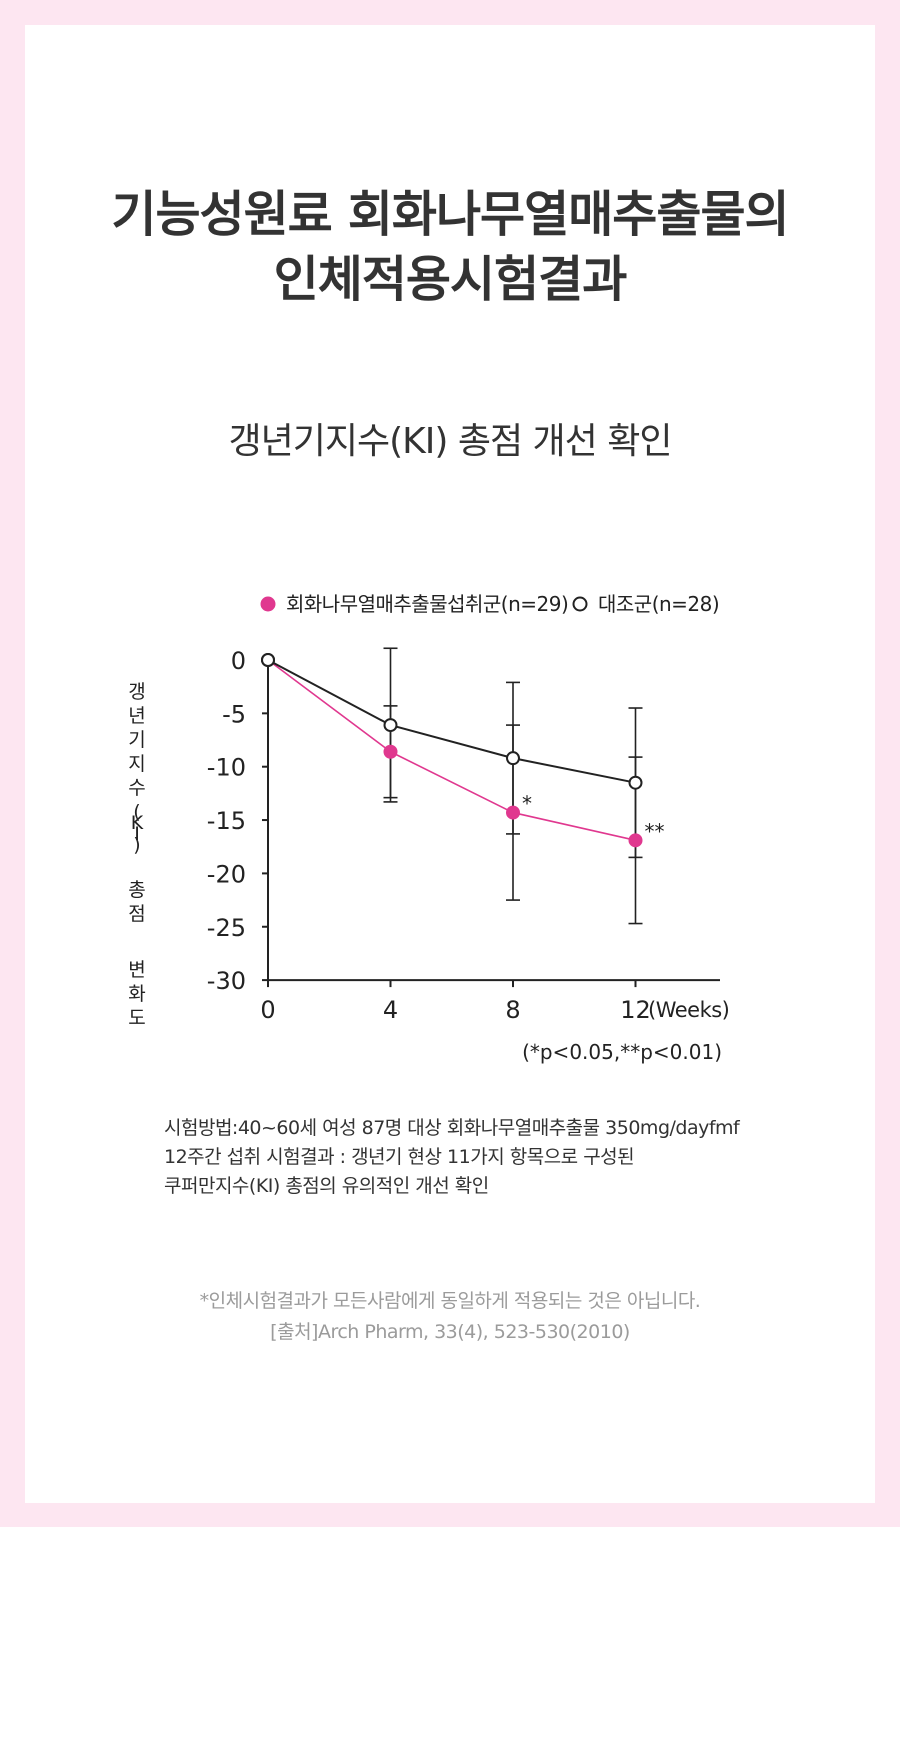 The width and height of the screenshot is (900, 1760). What do you see at coordinates (635, 1010) in the screenshot?
I see `x-tick-label: 12` at bounding box center [635, 1010].